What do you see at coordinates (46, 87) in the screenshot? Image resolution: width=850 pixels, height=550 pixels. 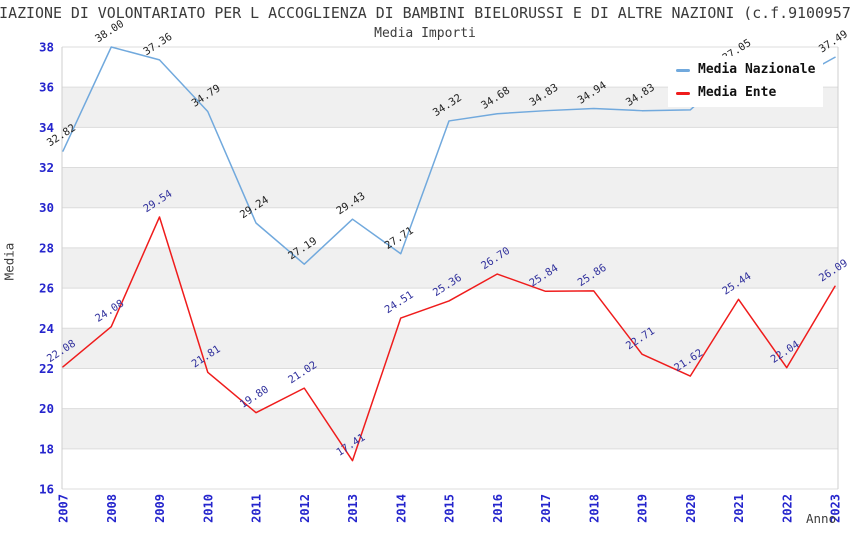 I see `y-tick-label: 36` at bounding box center [46, 87].